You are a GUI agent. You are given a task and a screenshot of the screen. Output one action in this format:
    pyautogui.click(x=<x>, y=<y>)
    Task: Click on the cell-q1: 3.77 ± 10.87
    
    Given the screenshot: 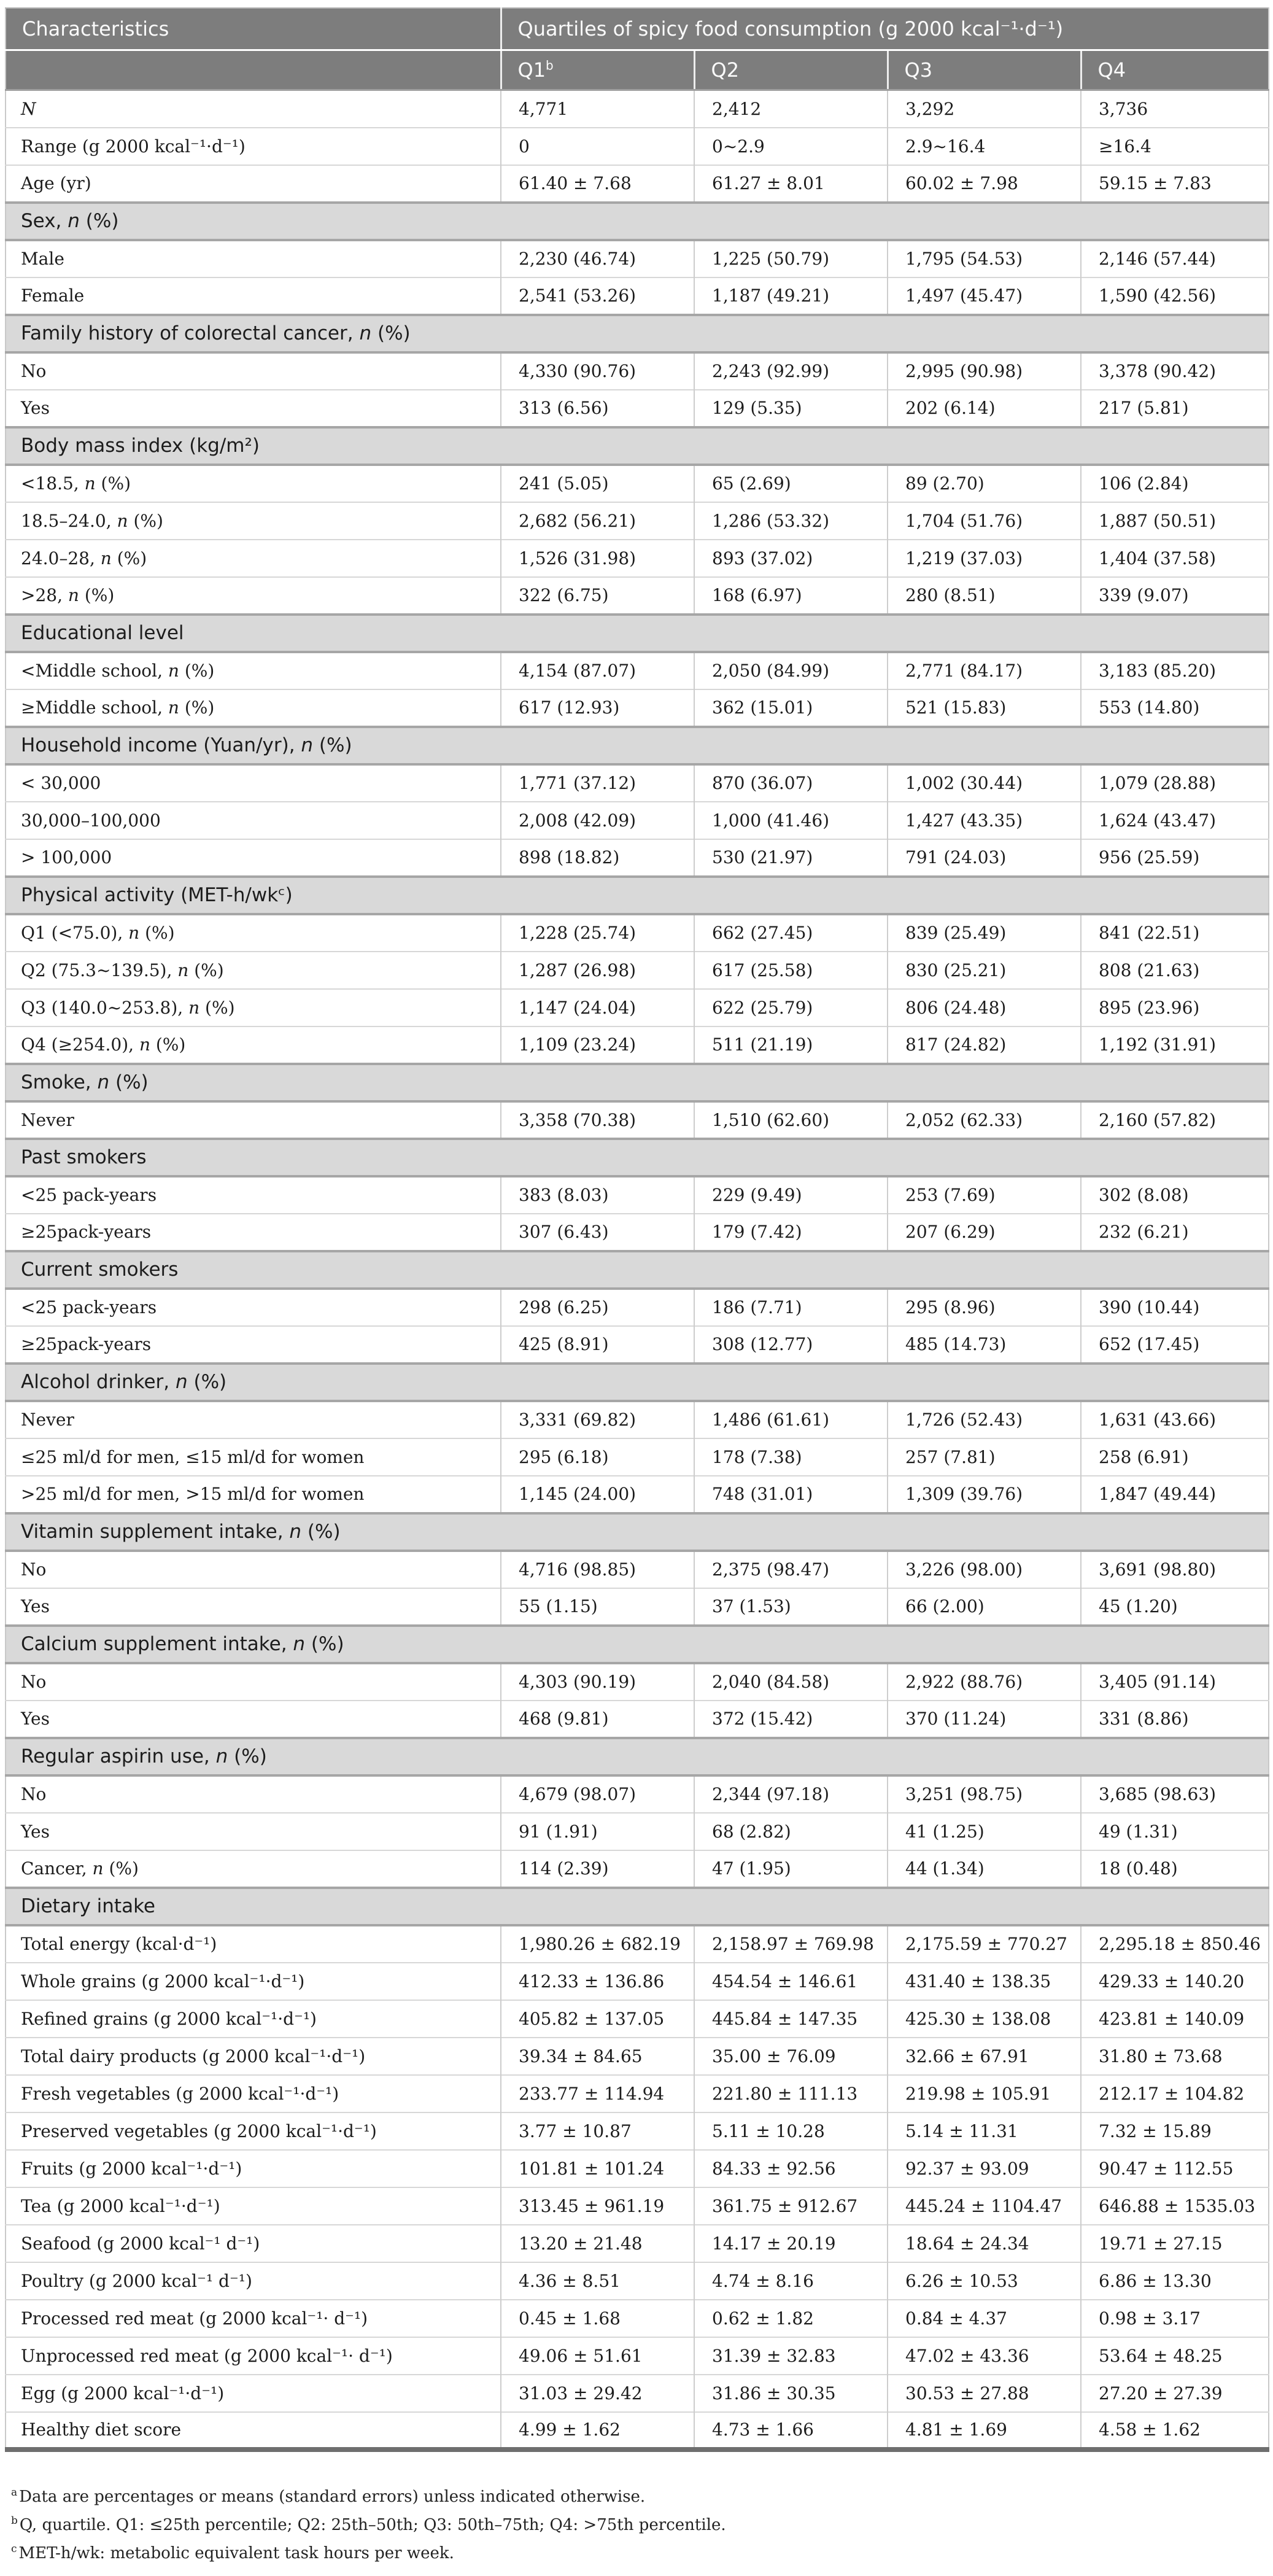 What is the action you would take?
    pyautogui.click(x=597, y=2130)
    